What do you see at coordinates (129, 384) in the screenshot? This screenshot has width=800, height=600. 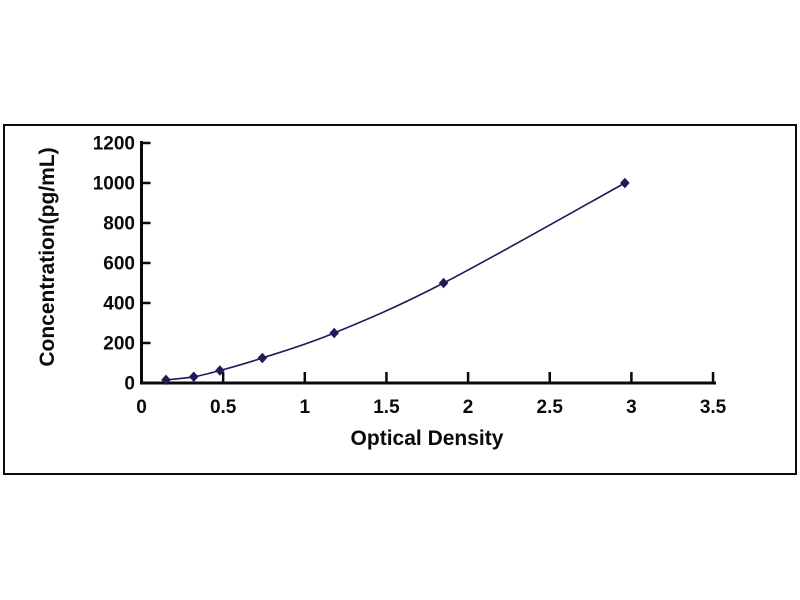 I see `y-tick-label: 0` at bounding box center [129, 384].